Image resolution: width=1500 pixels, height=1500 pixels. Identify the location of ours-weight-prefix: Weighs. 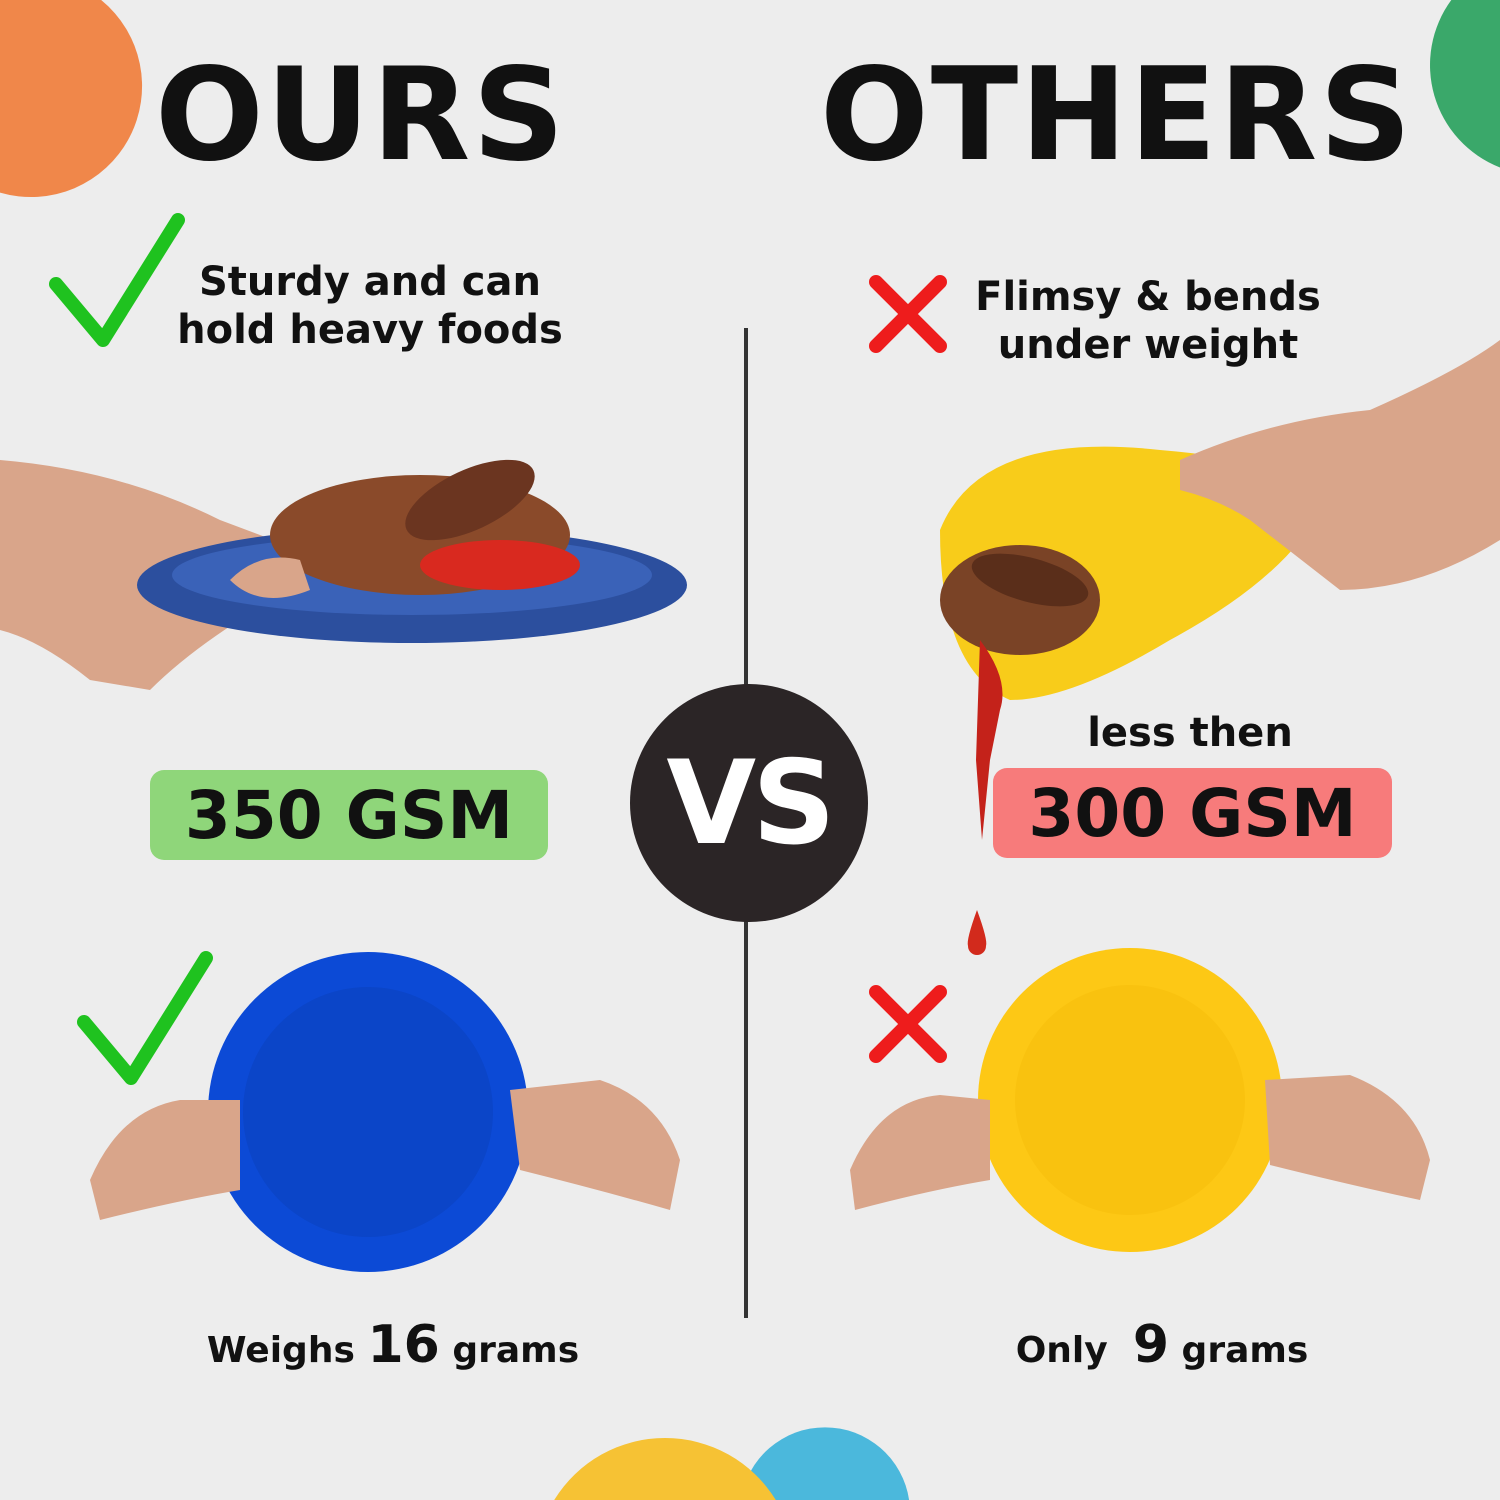
(280, 1350).